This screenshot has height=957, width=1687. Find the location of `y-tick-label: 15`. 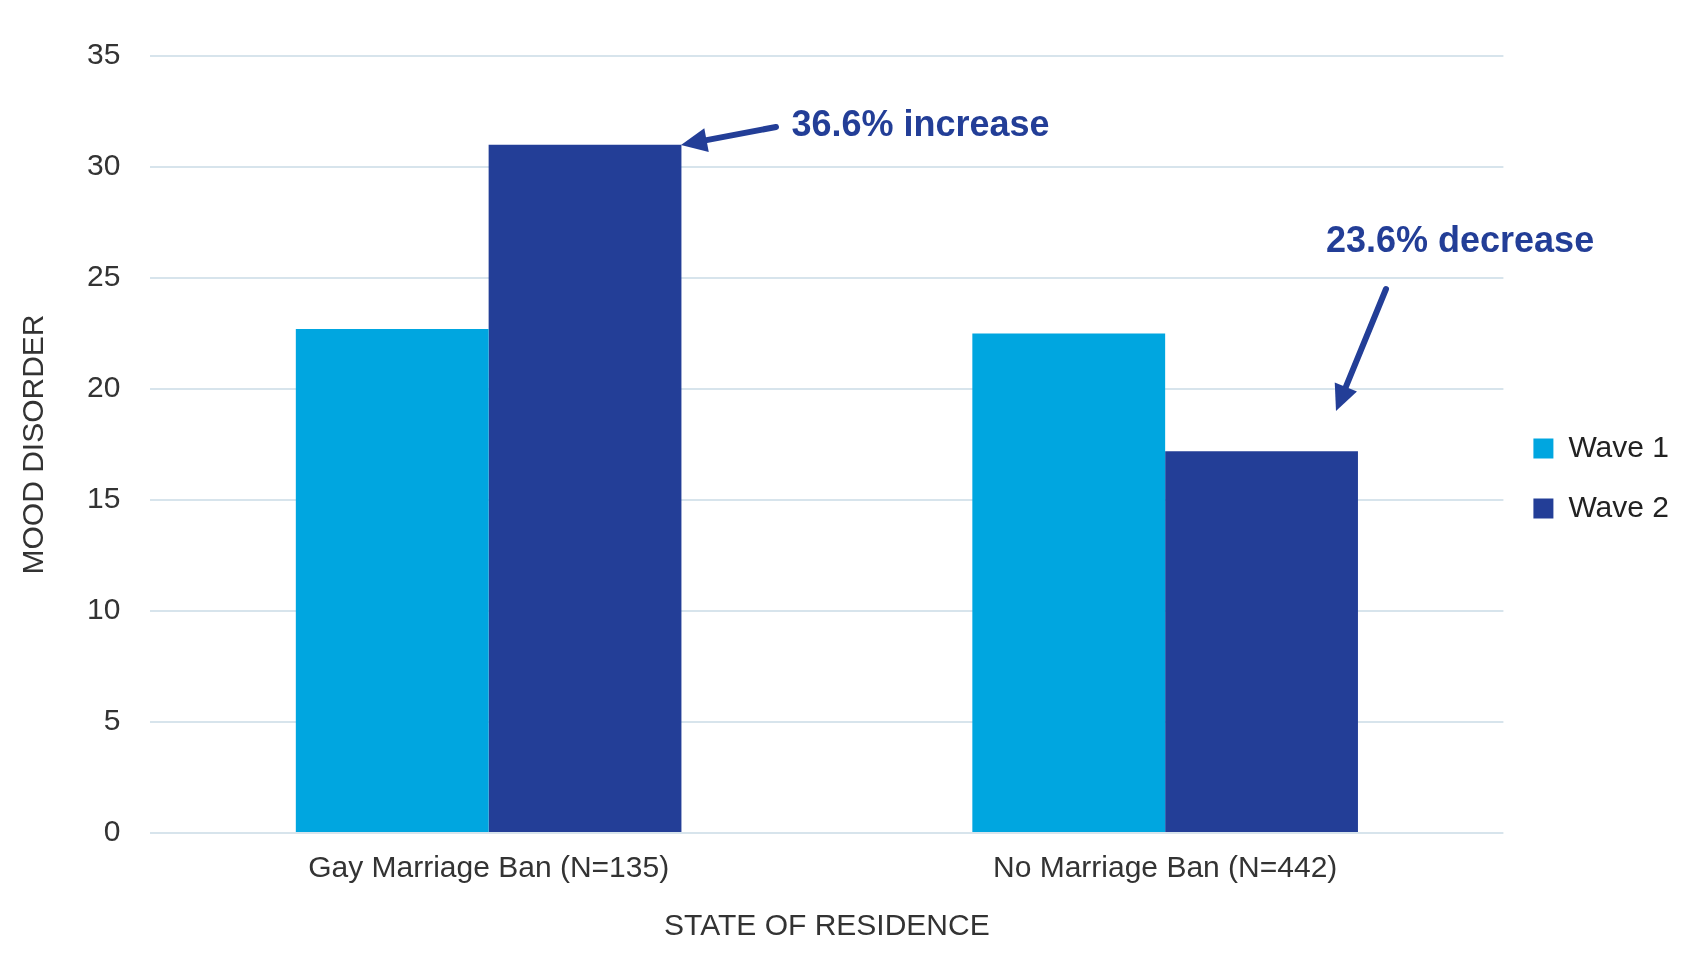

y-tick-label: 15 is located at coordinates (103, 498).